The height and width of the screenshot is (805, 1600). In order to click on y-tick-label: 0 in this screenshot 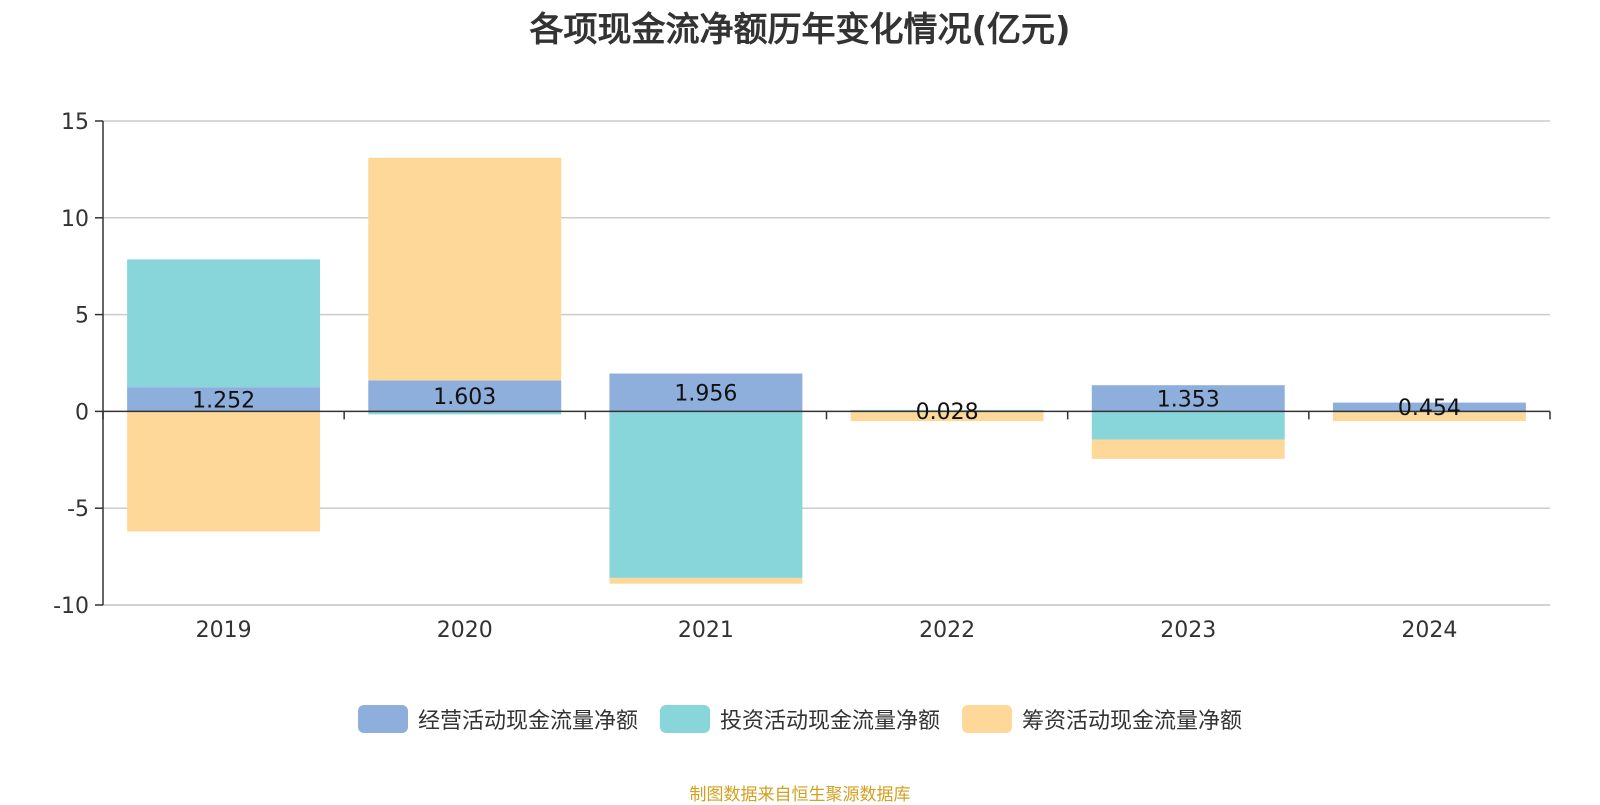, I will do `click(82, 412)`.